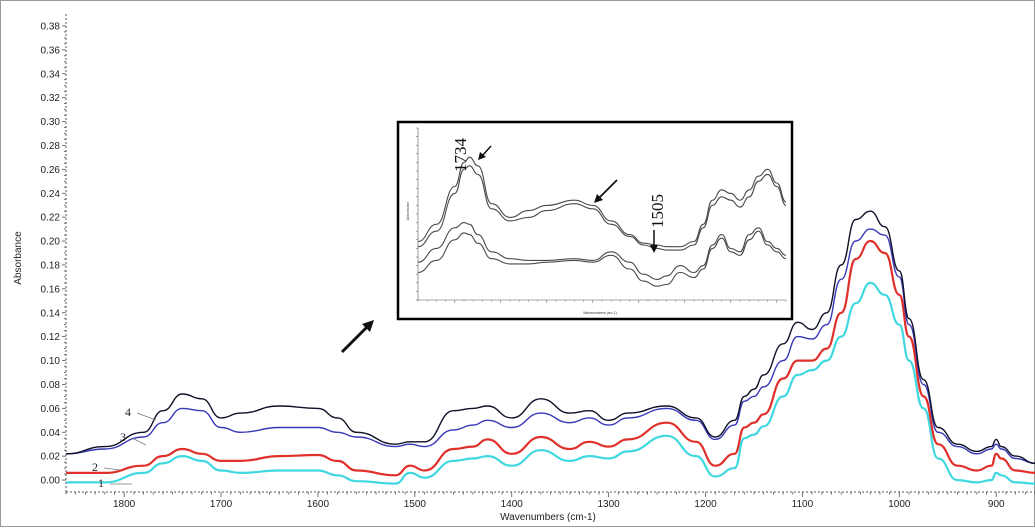 This screenshot has height=532, width=1035. Describe the element at coordinates (550, 500) in the screenshot. I see `x-axis: 1800 1700 1600 1500 1400 1300 1200 1100 1000 900` at that location.